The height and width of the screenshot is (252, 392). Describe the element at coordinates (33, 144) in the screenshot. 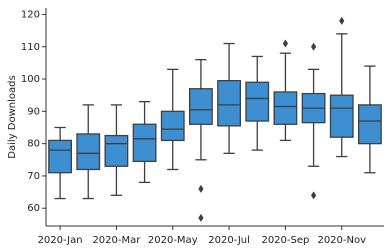

I see `y-tick-label: 80` at that location.